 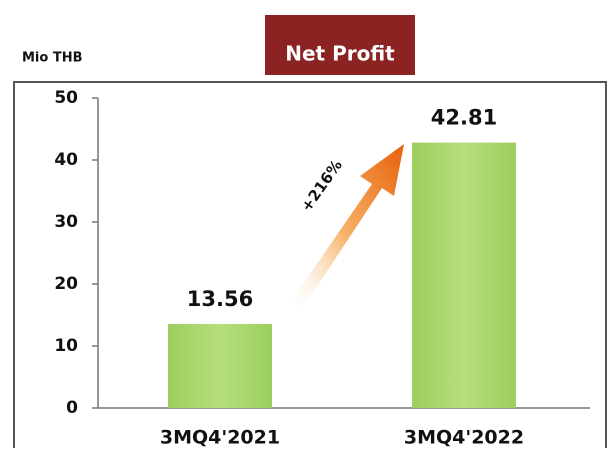 I want to click on y-tick-label: 10, so click(x=66, y=346).